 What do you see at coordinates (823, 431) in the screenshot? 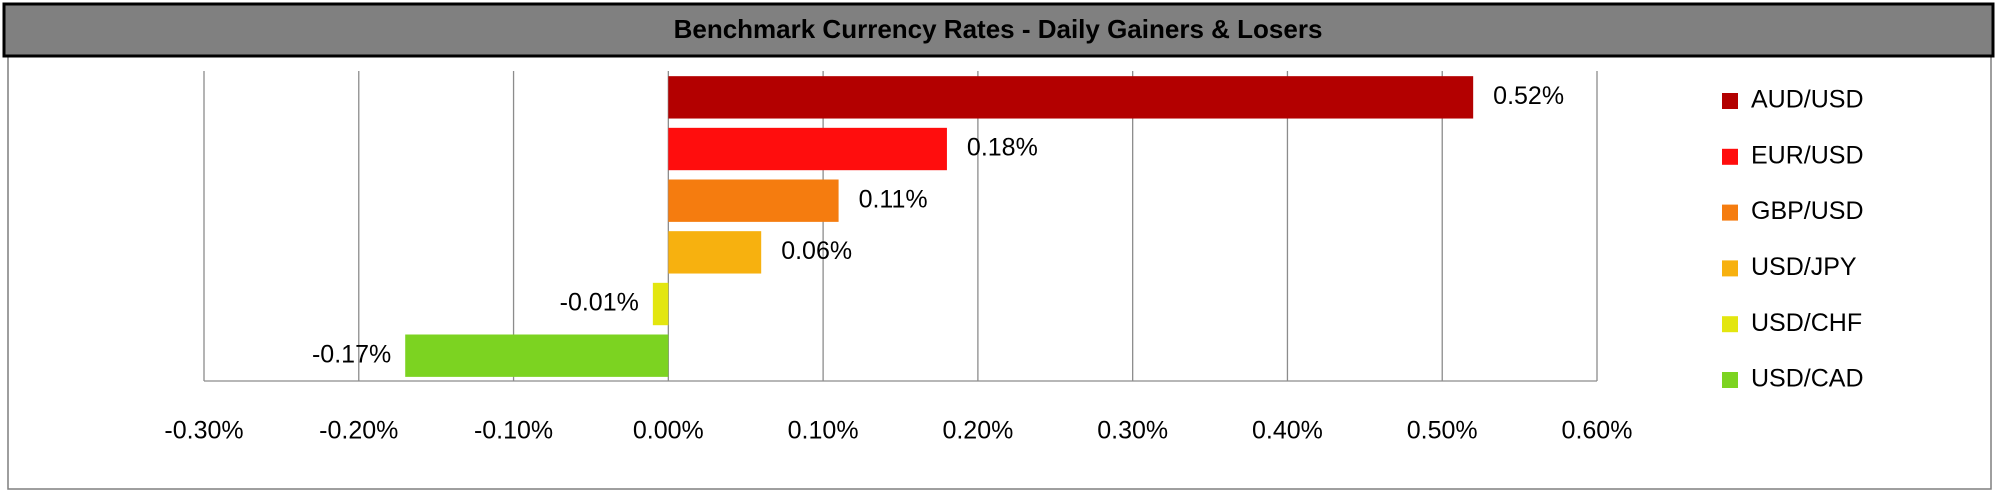
I see `x-tick-label: 0.10%` at bounding box center [823, 431].